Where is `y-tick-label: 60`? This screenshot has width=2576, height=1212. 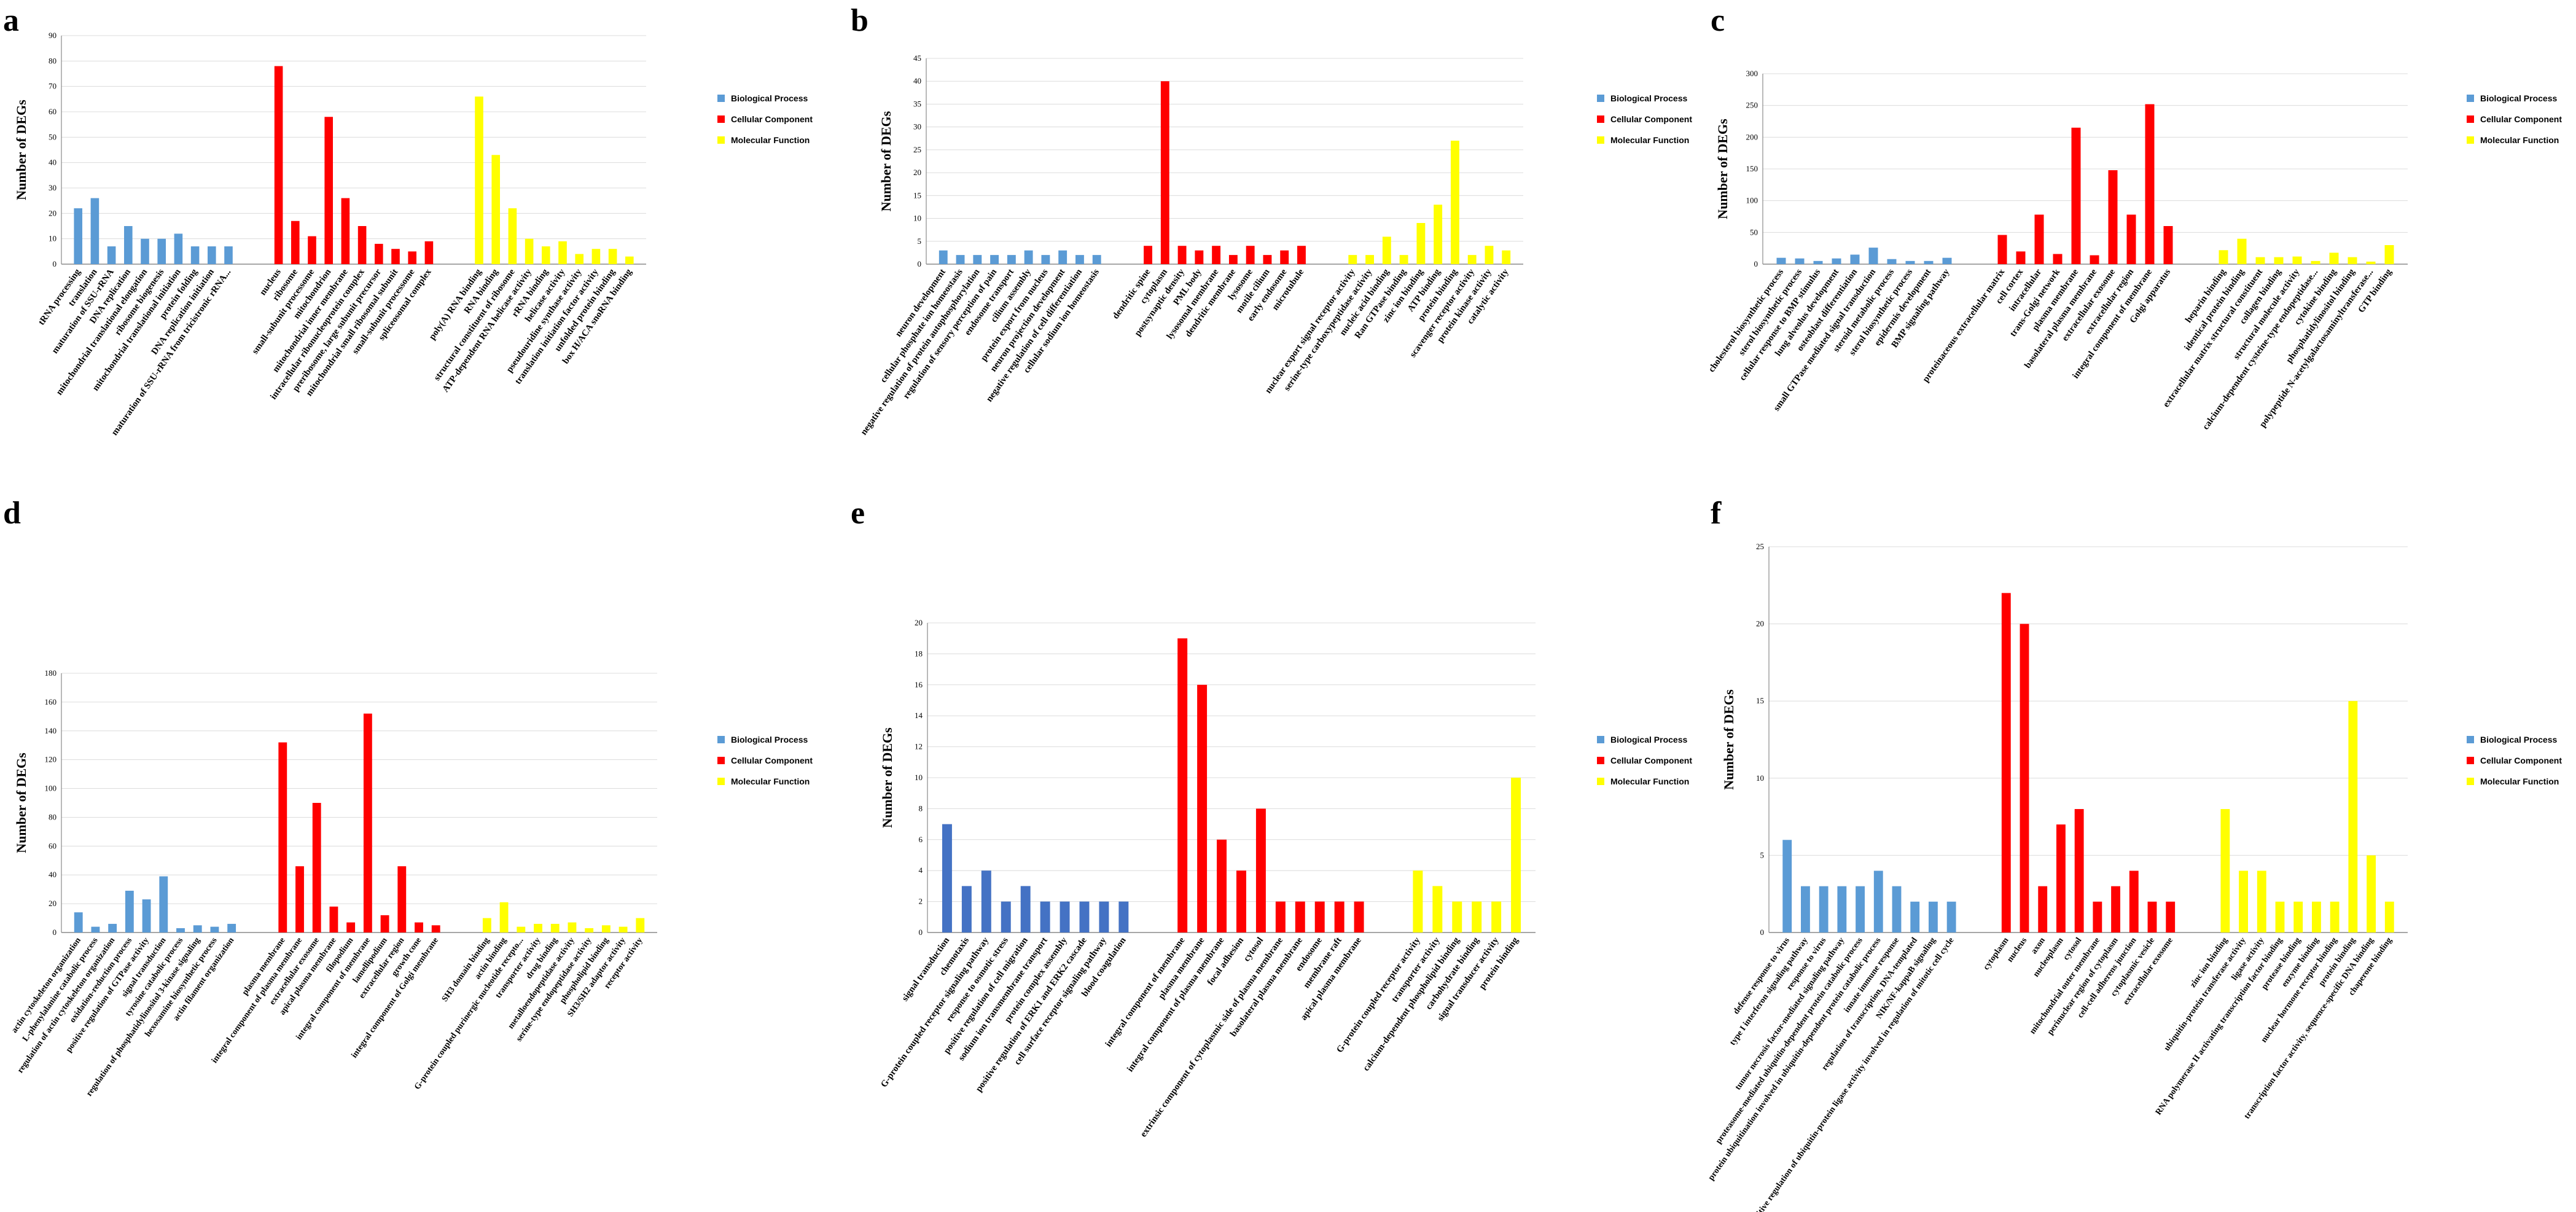
y-tick-label: 60 is located at coordinates (53, 111).